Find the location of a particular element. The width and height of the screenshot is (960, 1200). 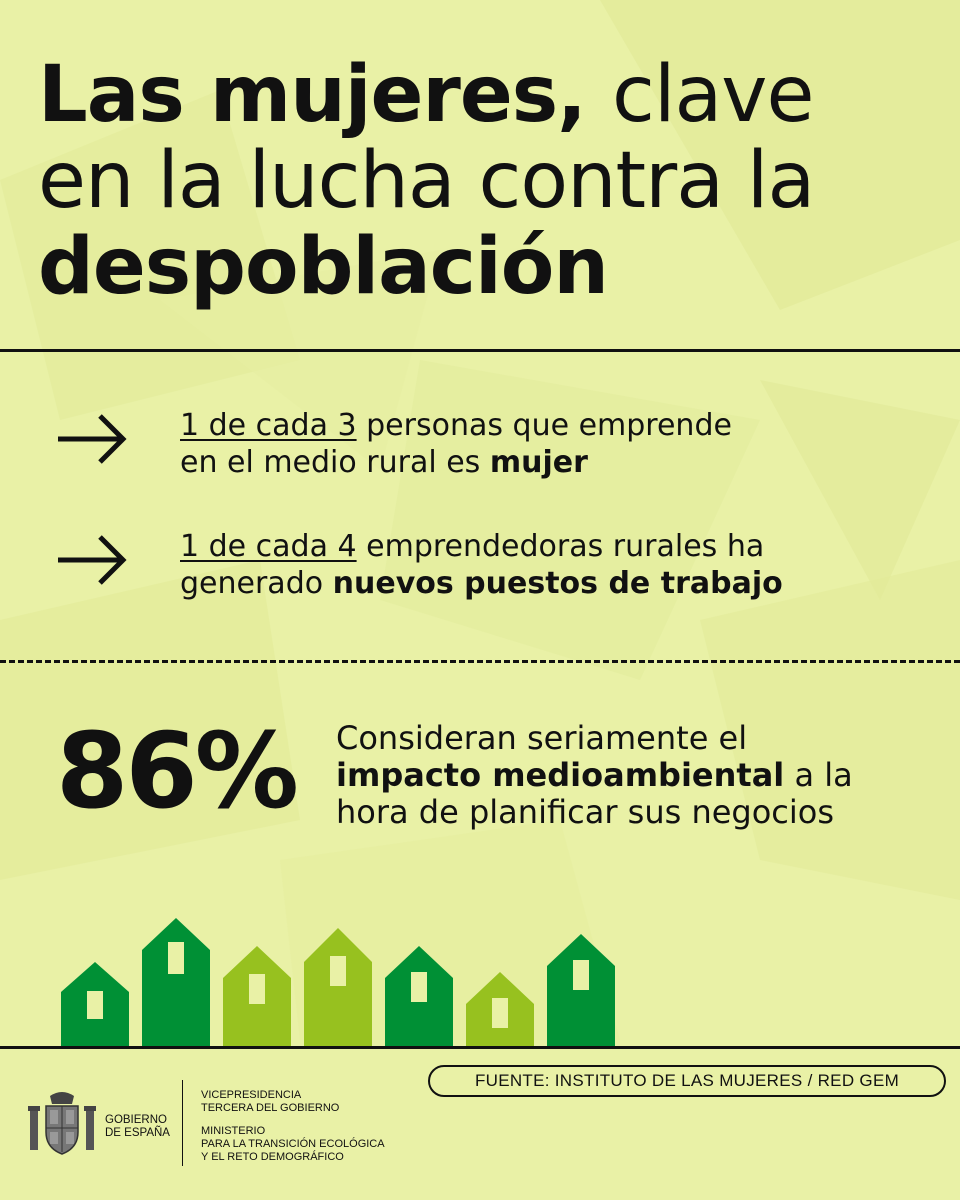

stat-text-b: generado is located at coordinates (252, 583).